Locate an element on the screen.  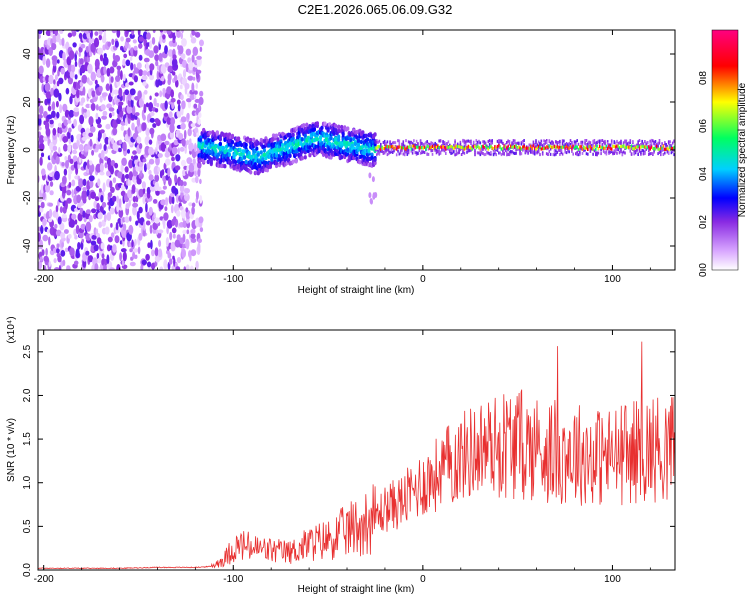
x-tick-label: -200 is located at coordinates (44, 579).